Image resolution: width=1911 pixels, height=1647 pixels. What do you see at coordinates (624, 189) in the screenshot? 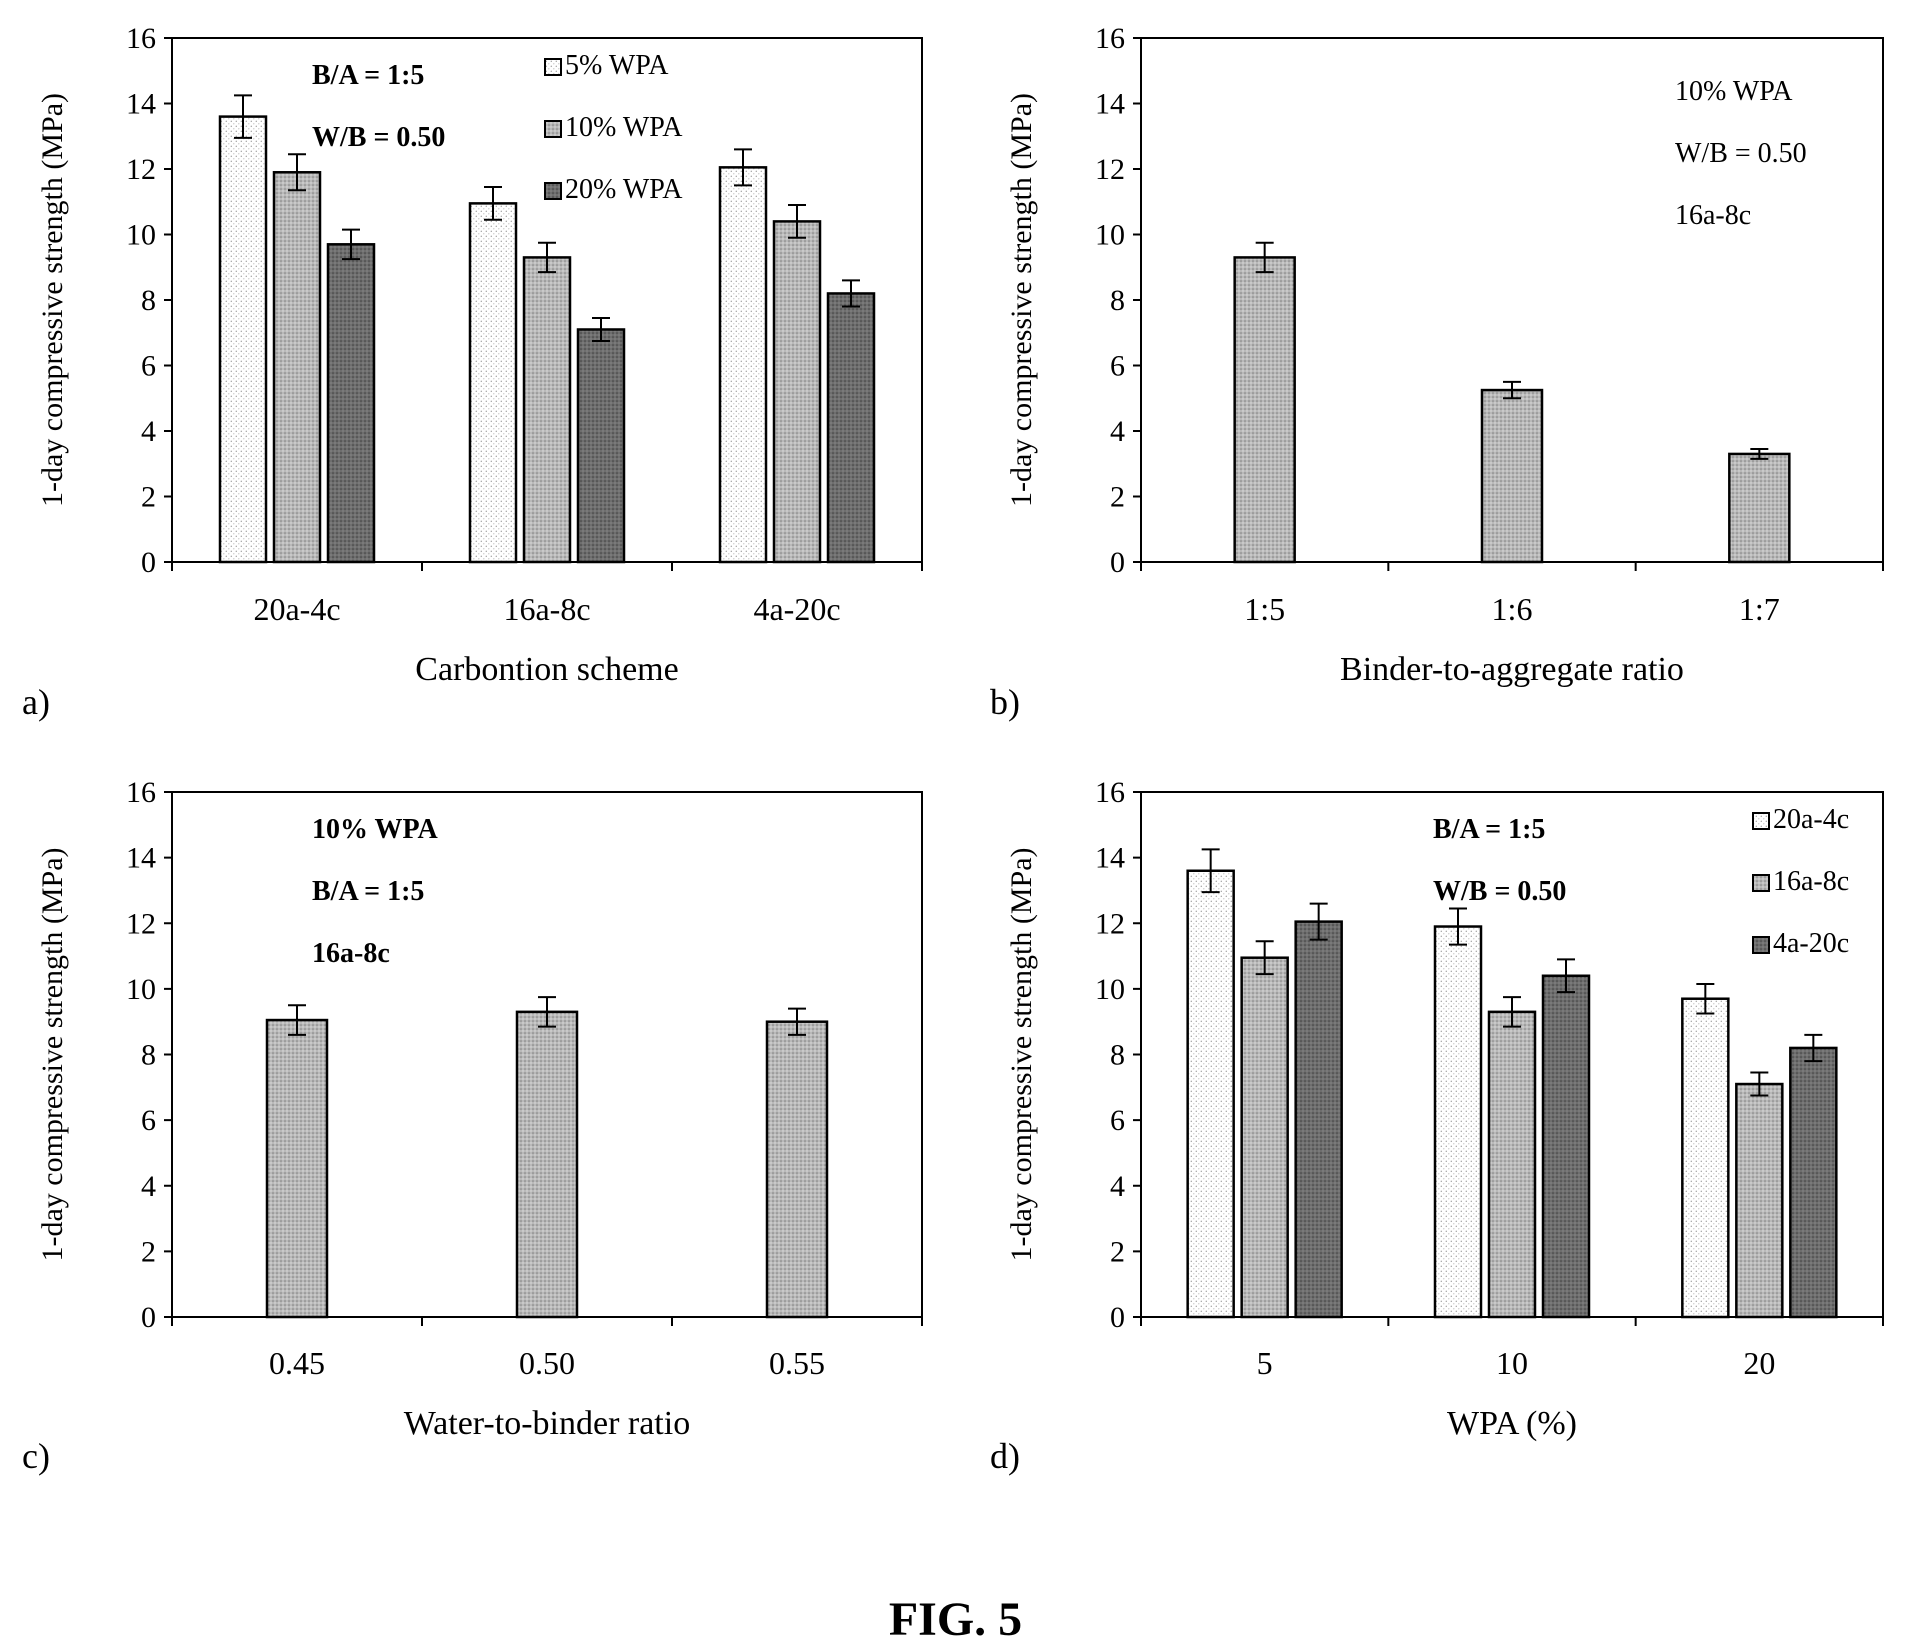
I see `legend-label: 20% WPA` at bounding box center [624, 189].